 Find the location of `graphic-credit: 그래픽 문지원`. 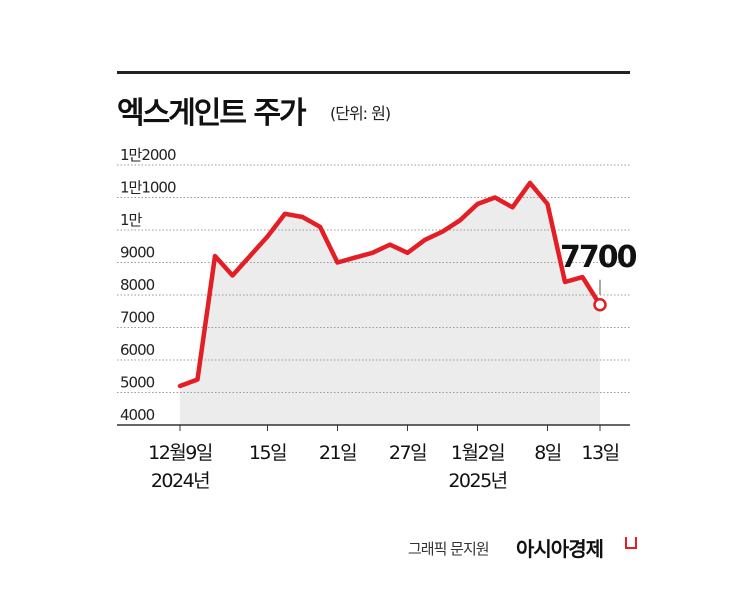

graphic-credit: 그래픽 문지원 is located at coordinates (449, 549).